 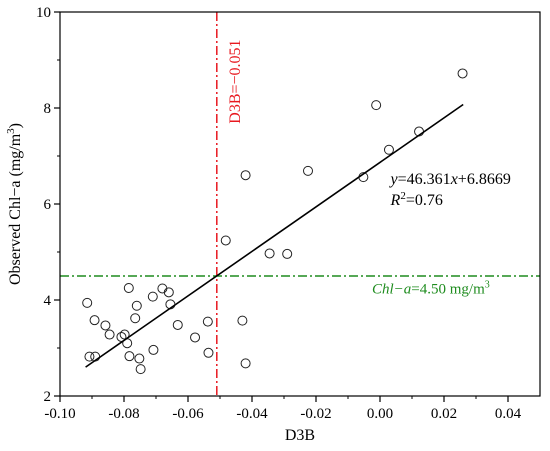 What do you see at coordinates (391, 289) in the screenshot?
I see `hline-label-var: Chl−a` at bounding box center [391, 289].